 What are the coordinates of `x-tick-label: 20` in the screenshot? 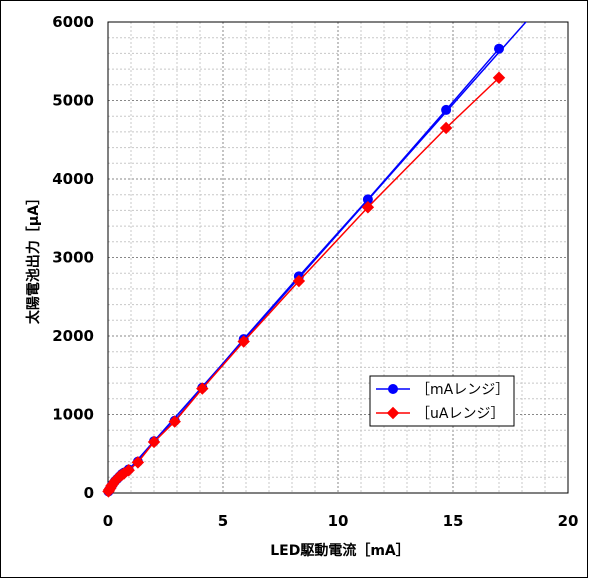 It's located at (568, 521).